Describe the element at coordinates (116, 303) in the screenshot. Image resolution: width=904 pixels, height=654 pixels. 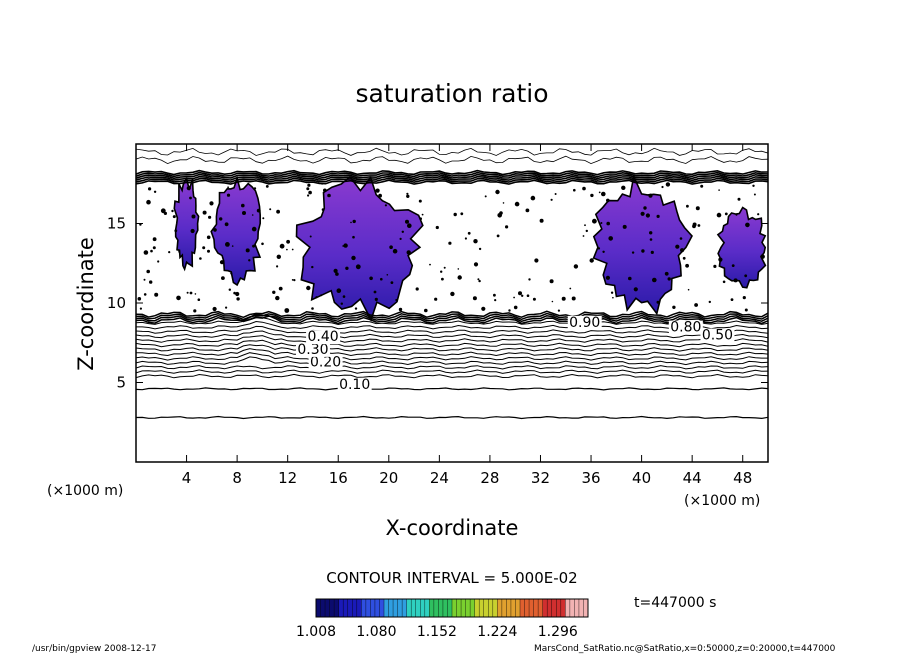
I see `y-tick-label: 10` at that location.